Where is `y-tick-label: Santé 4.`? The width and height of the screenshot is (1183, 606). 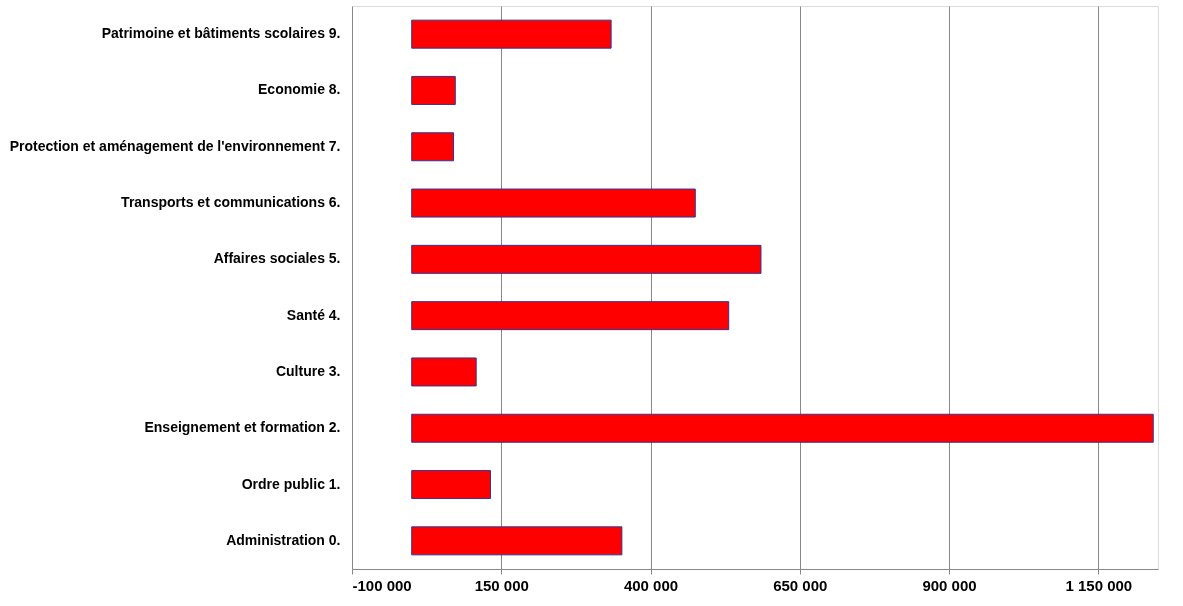
y-tick-label: Santé 4. is located at coordinates (313, 314).